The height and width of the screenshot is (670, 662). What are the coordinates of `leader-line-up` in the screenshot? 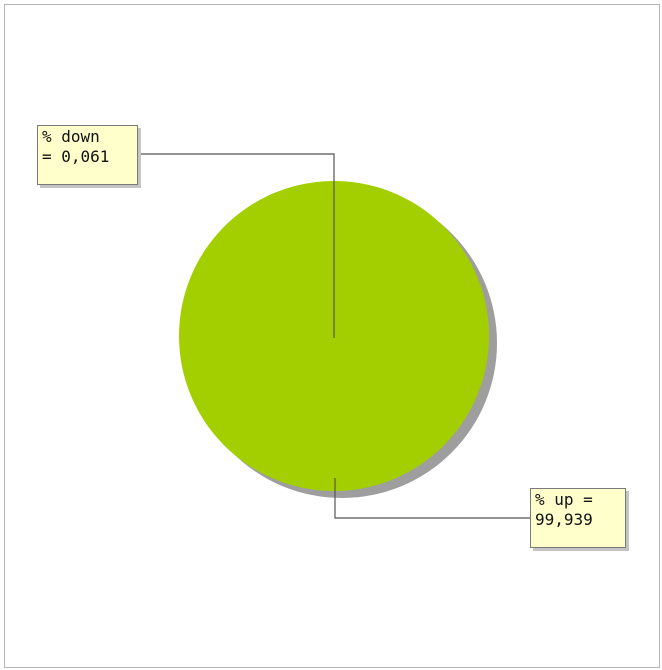 It's located at (432, 498).